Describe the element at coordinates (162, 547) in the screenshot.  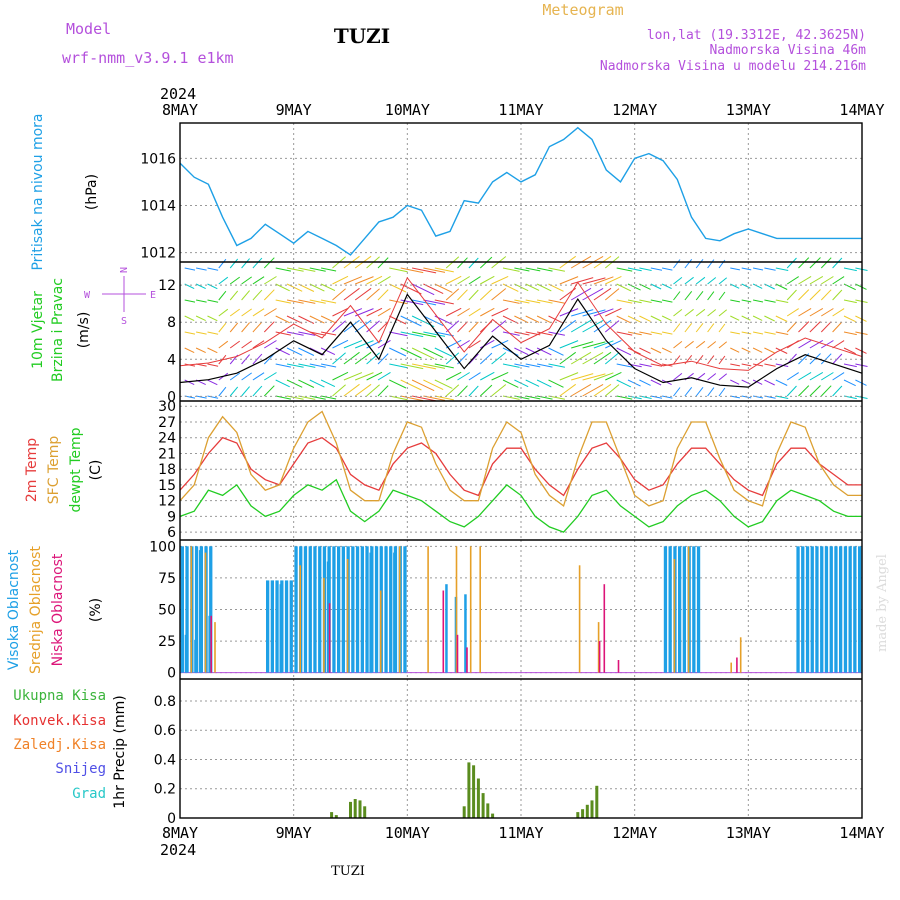
I see `cloud-ytick-label: 100` at that location.